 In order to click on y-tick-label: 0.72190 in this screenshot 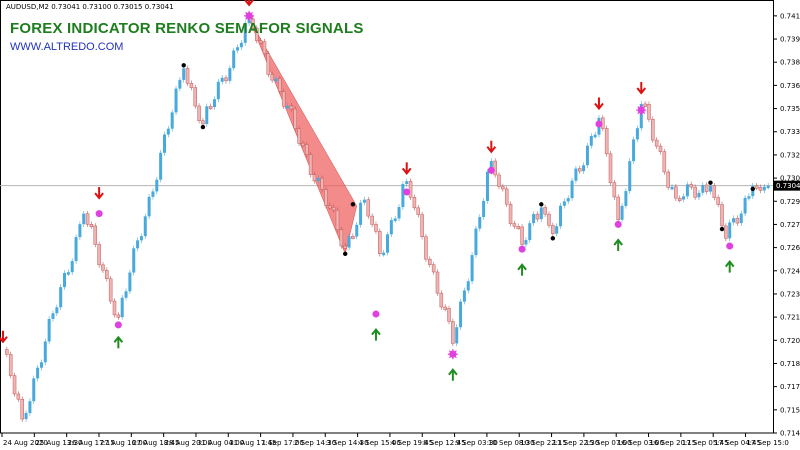, I will do `click(790, 318)`.